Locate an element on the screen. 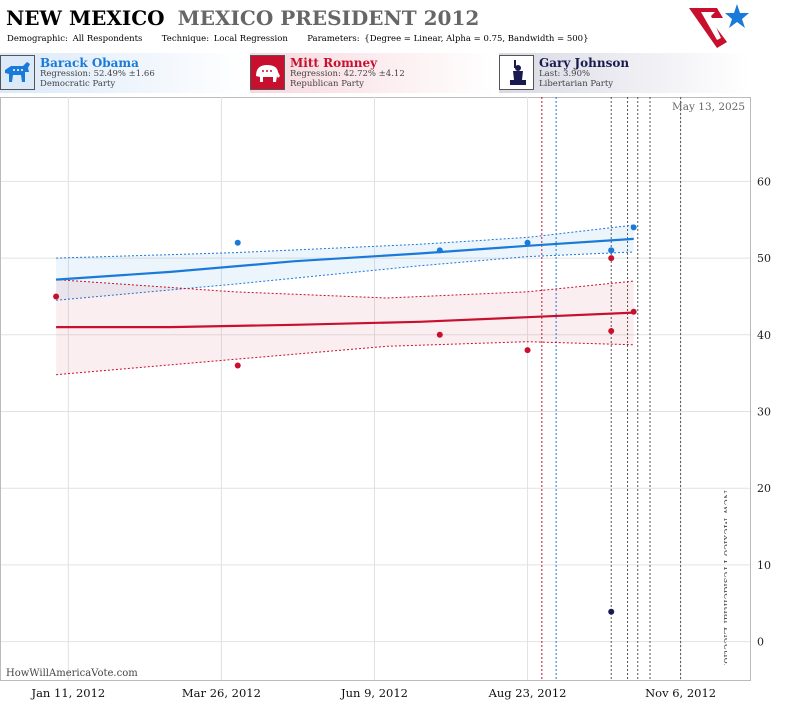  election-label-text: New Mexico Presidential Election is located at coordinates (724, 577).